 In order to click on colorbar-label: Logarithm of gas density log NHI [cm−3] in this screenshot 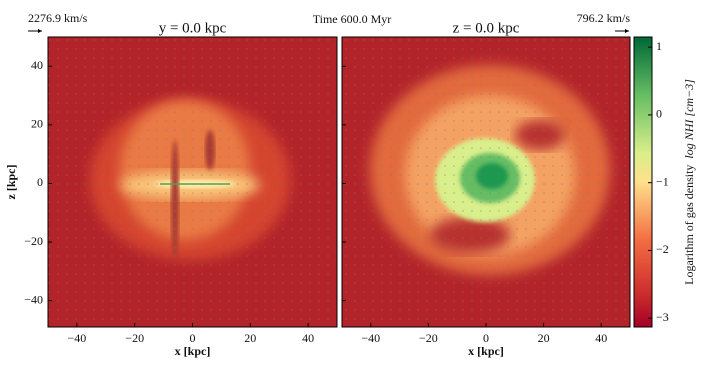, I will do `click(689, 182)`.